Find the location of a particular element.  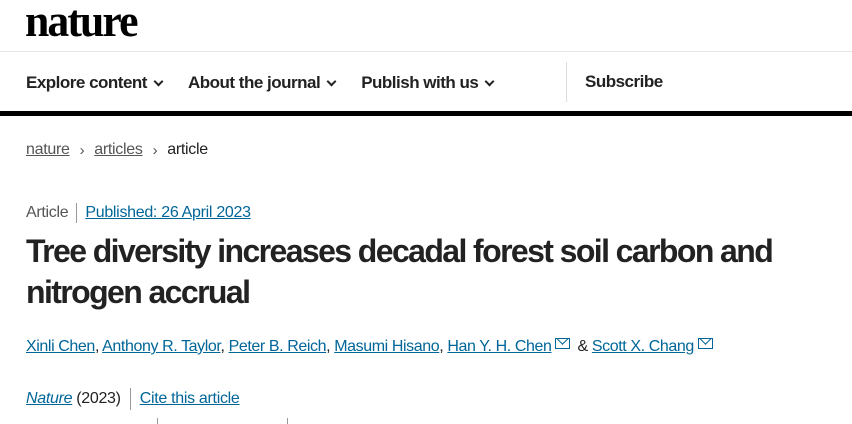

nav-explore-content: Explore content is located at coordinates (95, 83).